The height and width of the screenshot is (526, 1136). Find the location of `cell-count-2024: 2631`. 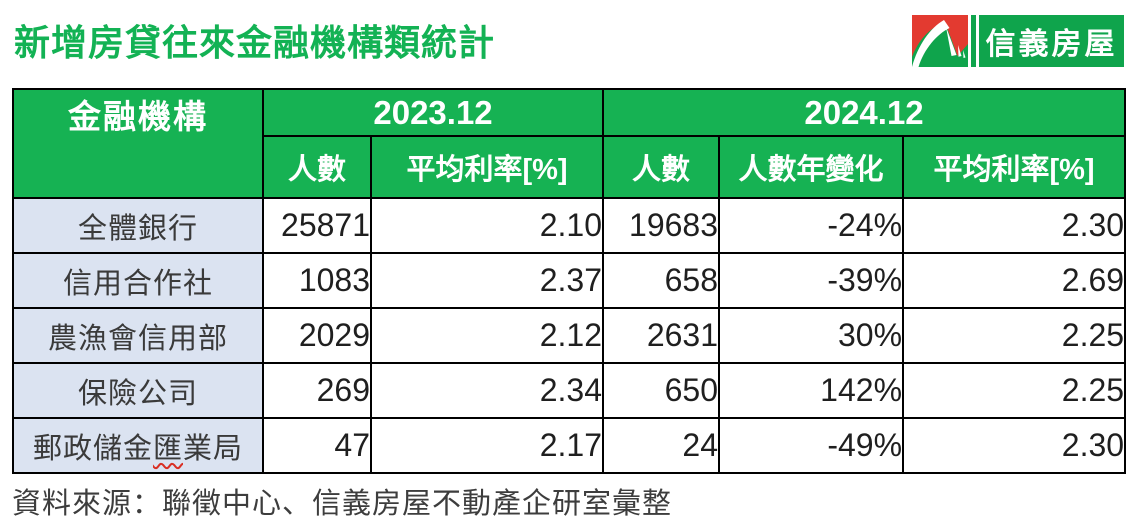

cell-count-2024: 2631 is located at coordinates (661, 335).